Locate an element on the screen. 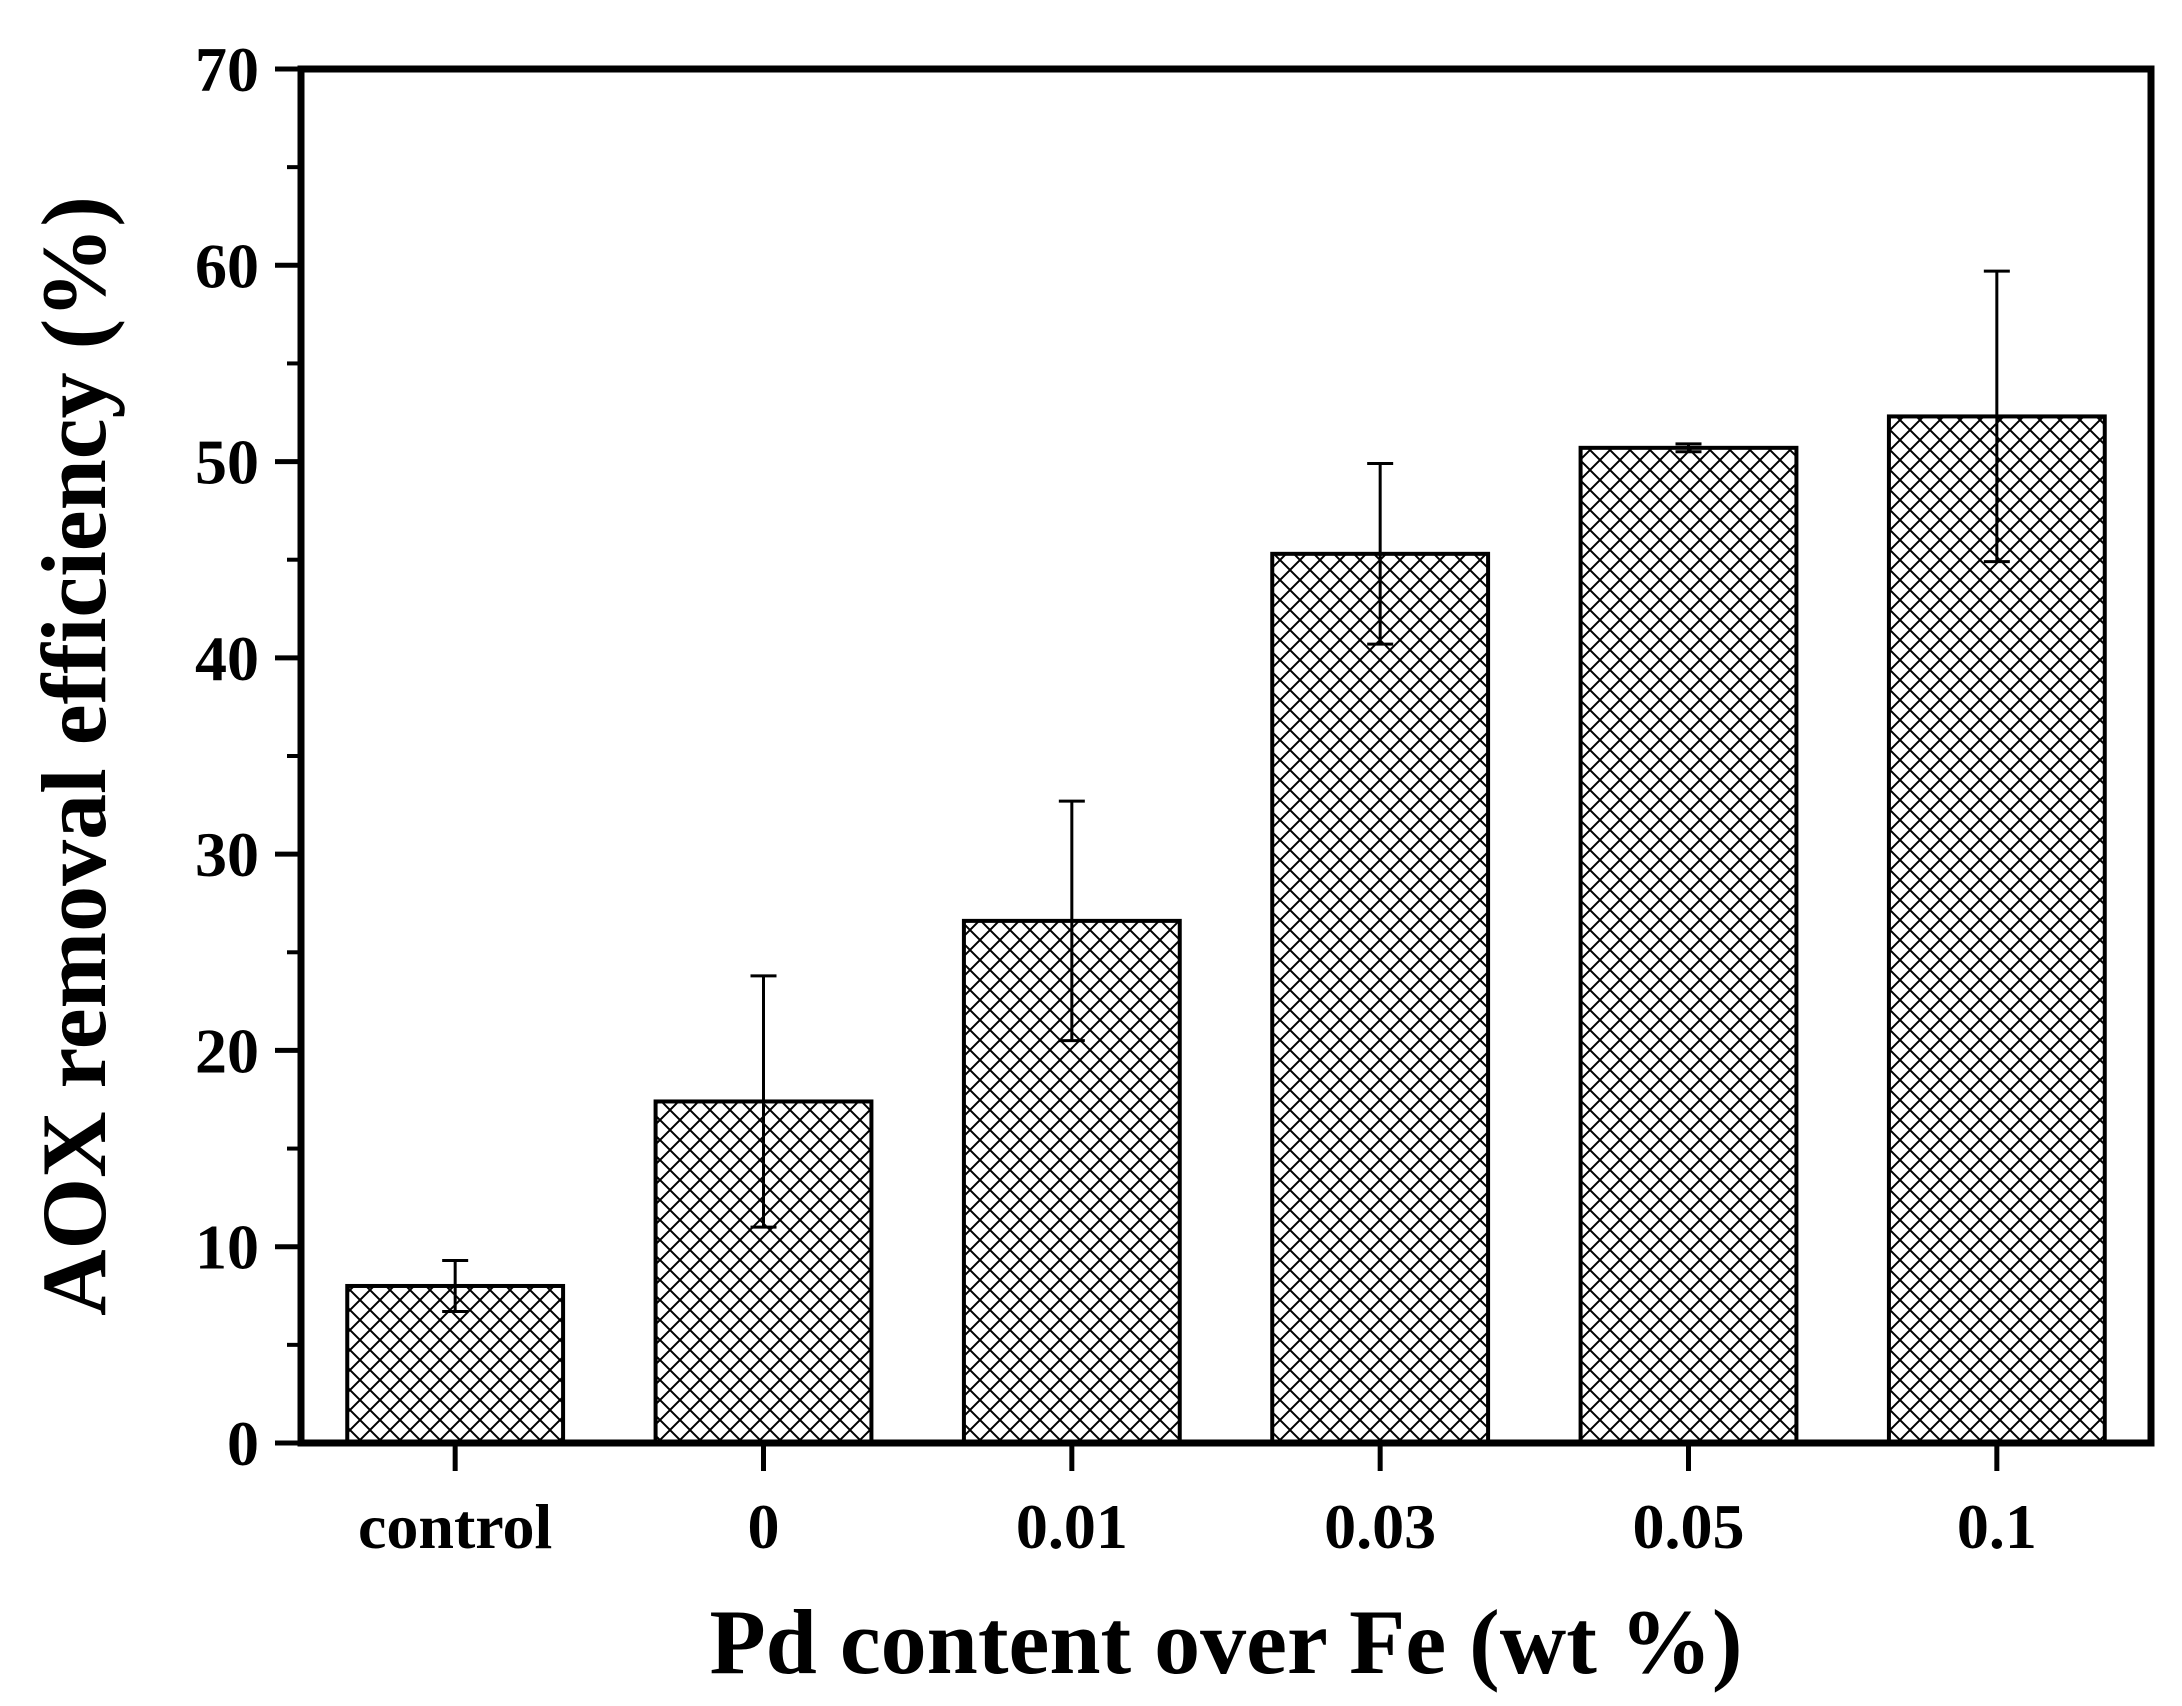 The image size is (2182, 1706). y-axis-ticks: 0 10 20 30 40 50 60 70 is located at coordinates (248, 756).